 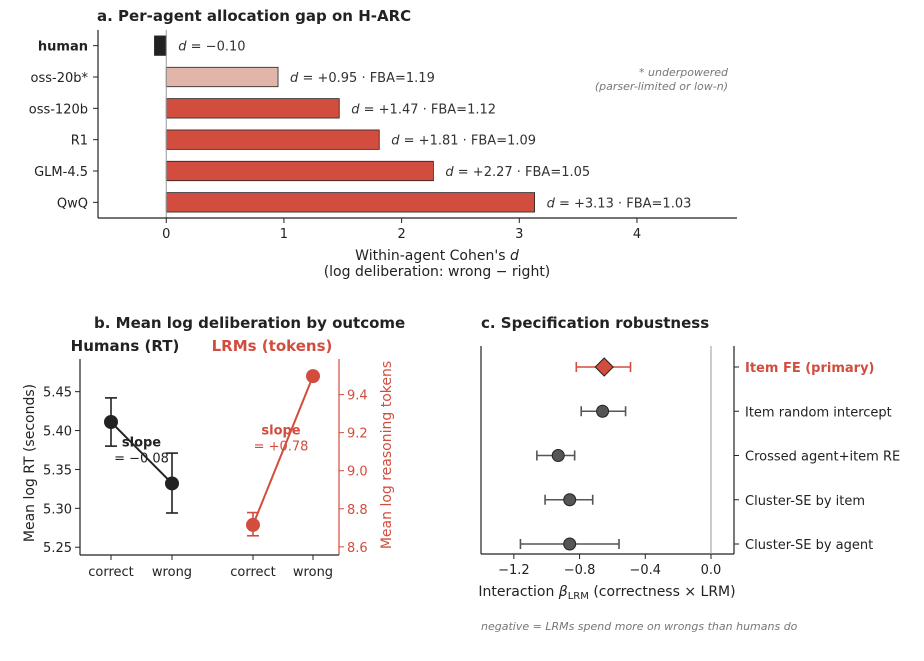 I want to click on c-xtick-label: −0.8, so click(x=580, y=570).